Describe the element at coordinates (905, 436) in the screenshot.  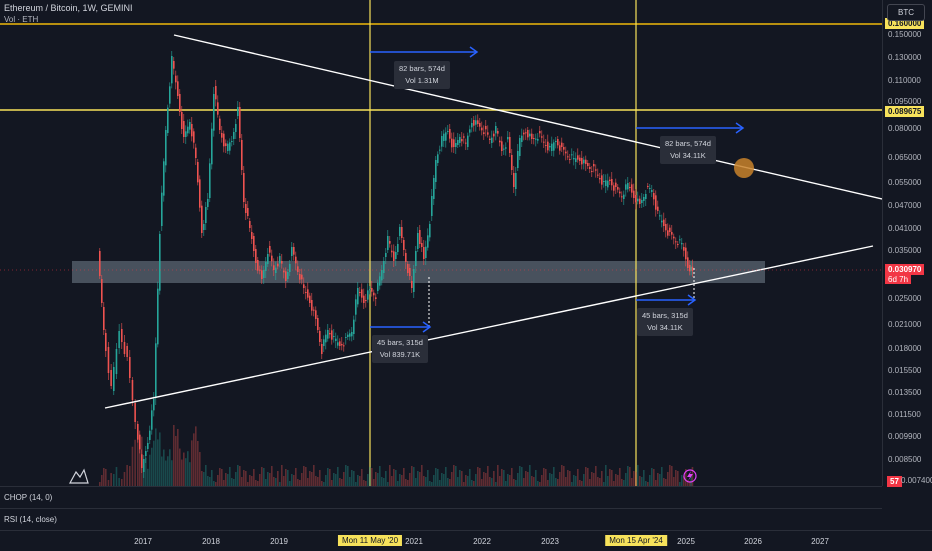
I see `price-tick: 0.009900` at that location.